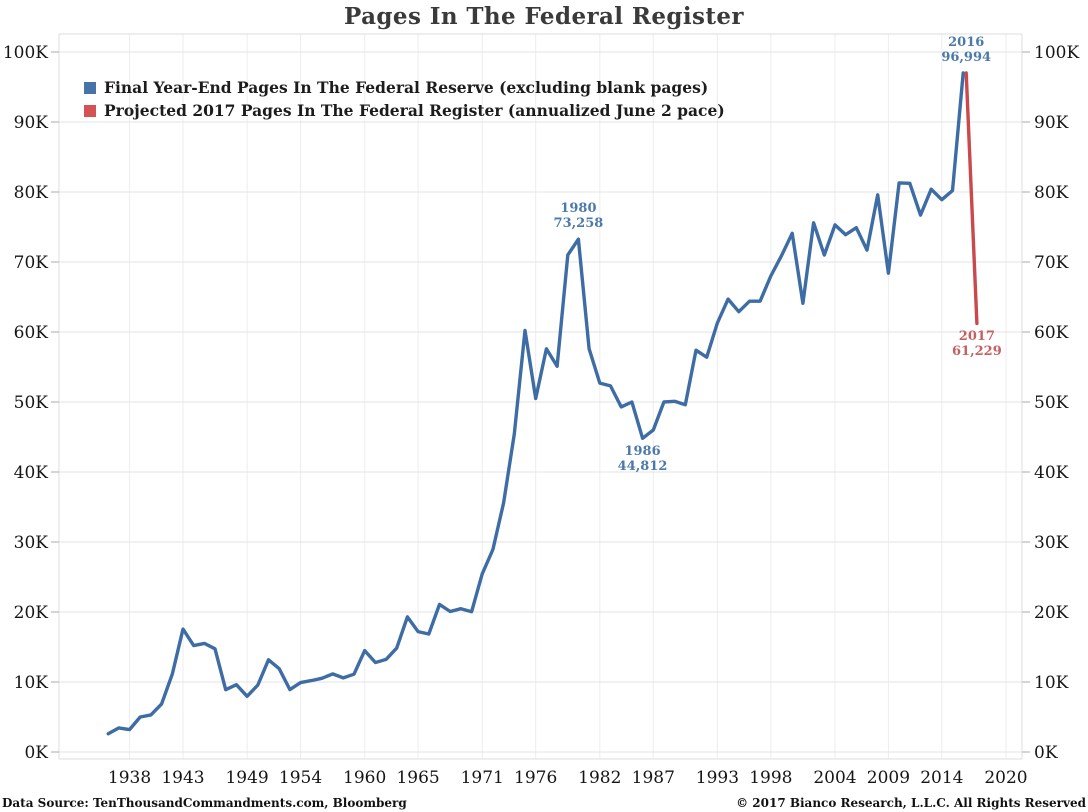 This screenshot has height=812, width=1088. I want to click on x-axis-label: 1943, so click(182, 778).